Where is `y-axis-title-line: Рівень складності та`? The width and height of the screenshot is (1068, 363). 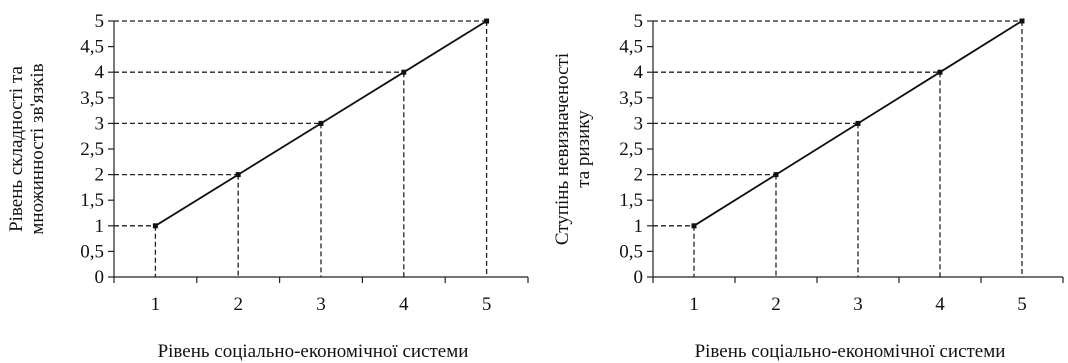
y-axis-title-line: Рівень складності та is located at coordinates (16, 149).